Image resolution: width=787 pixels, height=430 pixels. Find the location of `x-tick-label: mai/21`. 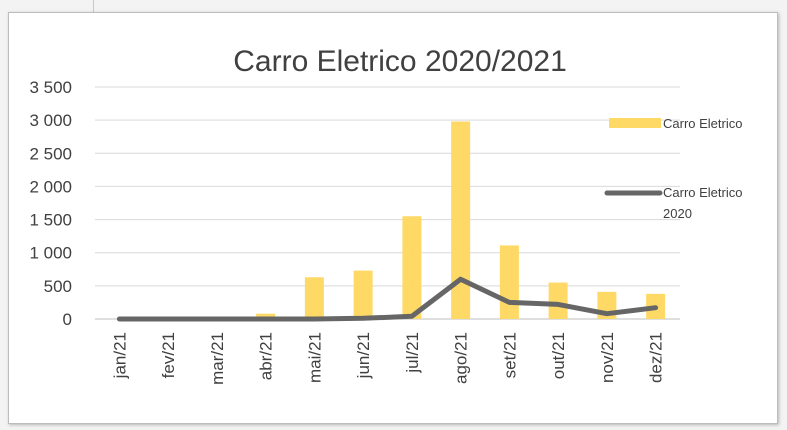

x-tick-label: mai/21 is located at coordinates (314, 357).